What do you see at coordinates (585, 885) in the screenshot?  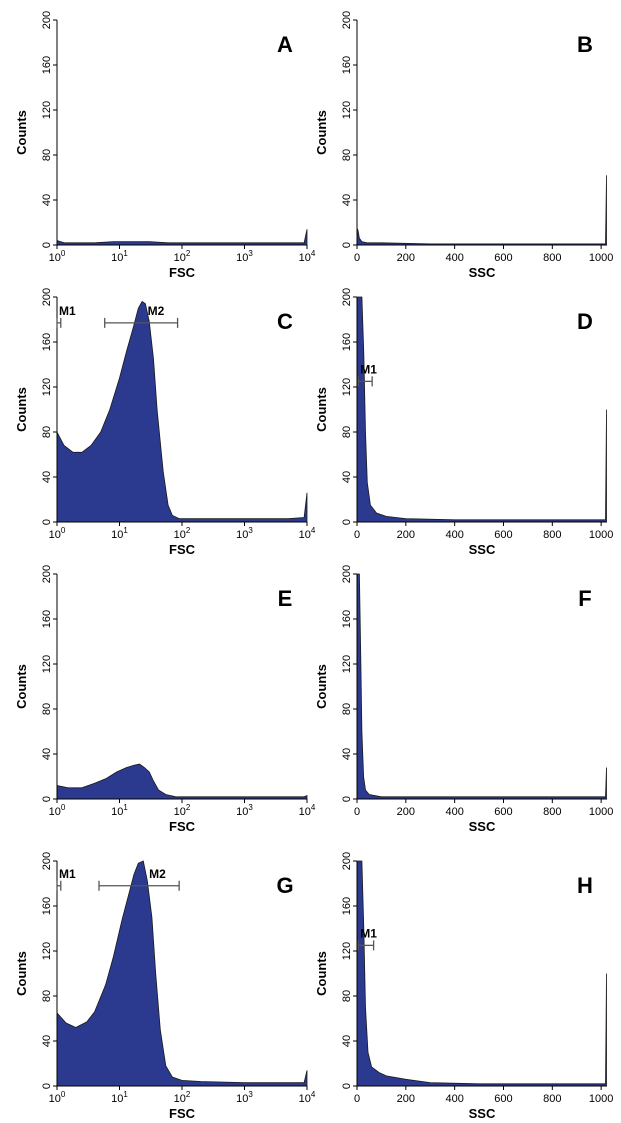 I see `panel-letter: H` at bounding box center [585, 885].